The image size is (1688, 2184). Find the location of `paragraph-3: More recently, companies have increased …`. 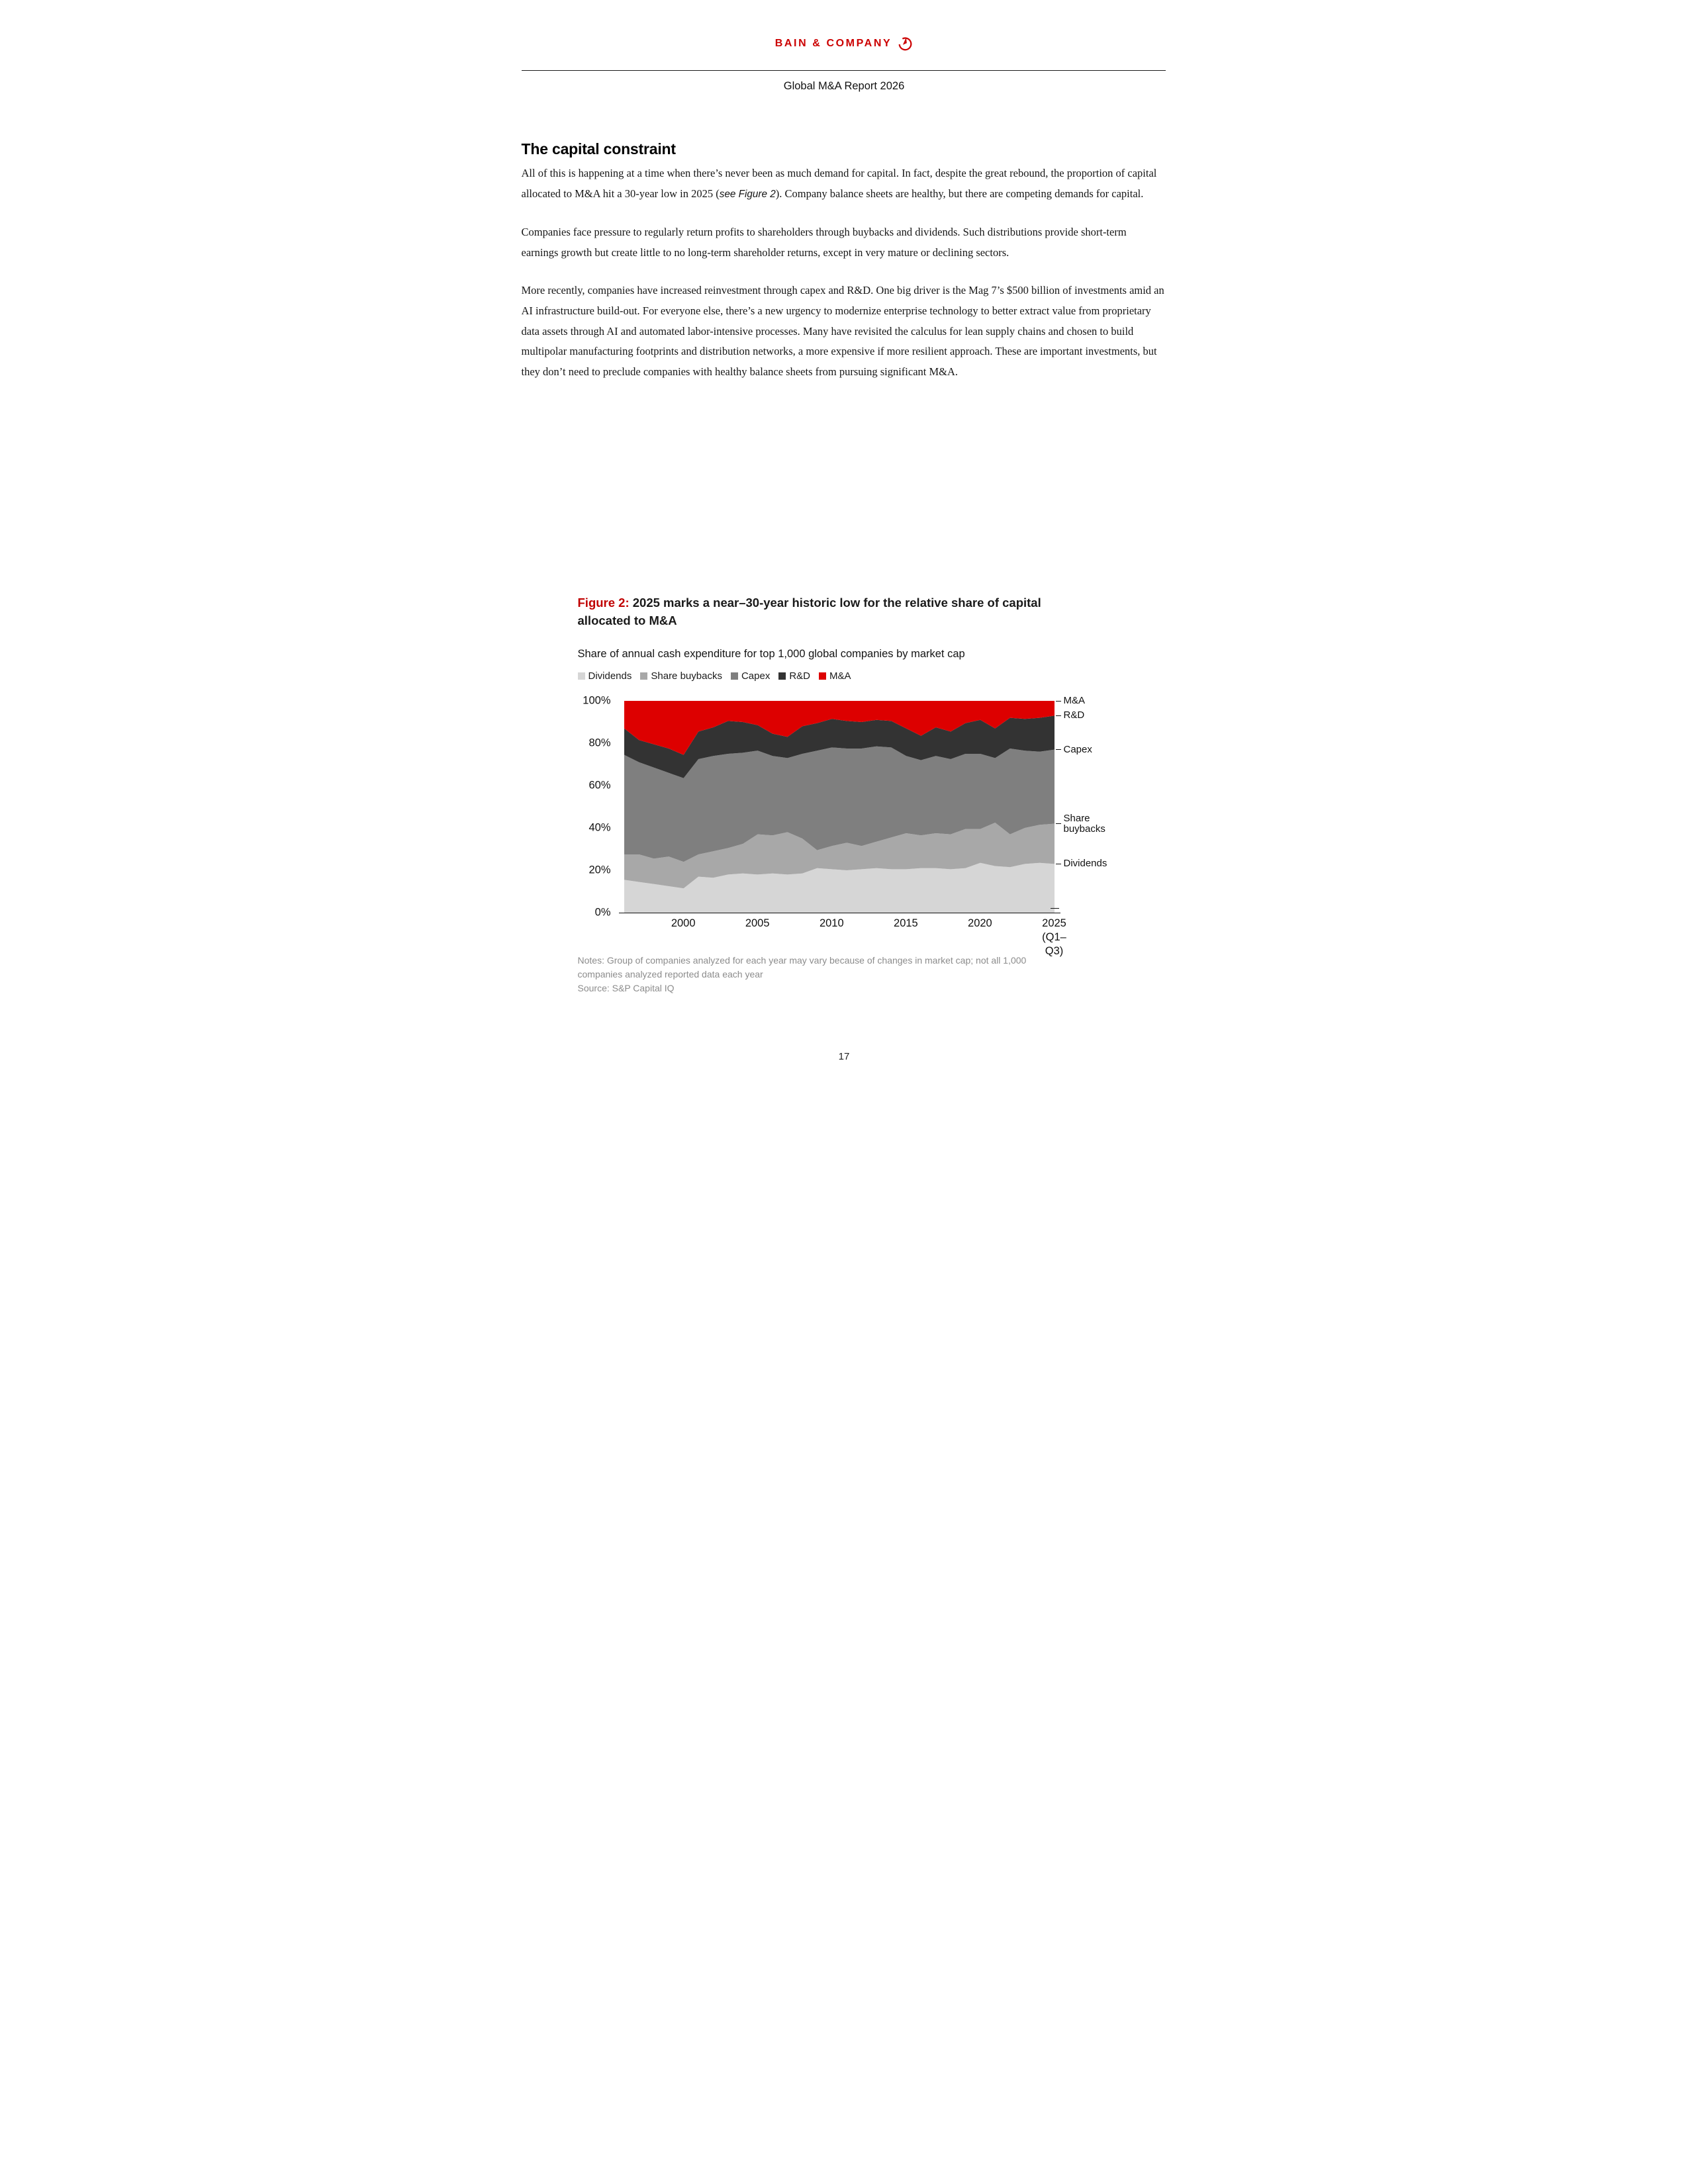

paragraph-3: More recently, companies have increased … is located at coordinates (842, 331).